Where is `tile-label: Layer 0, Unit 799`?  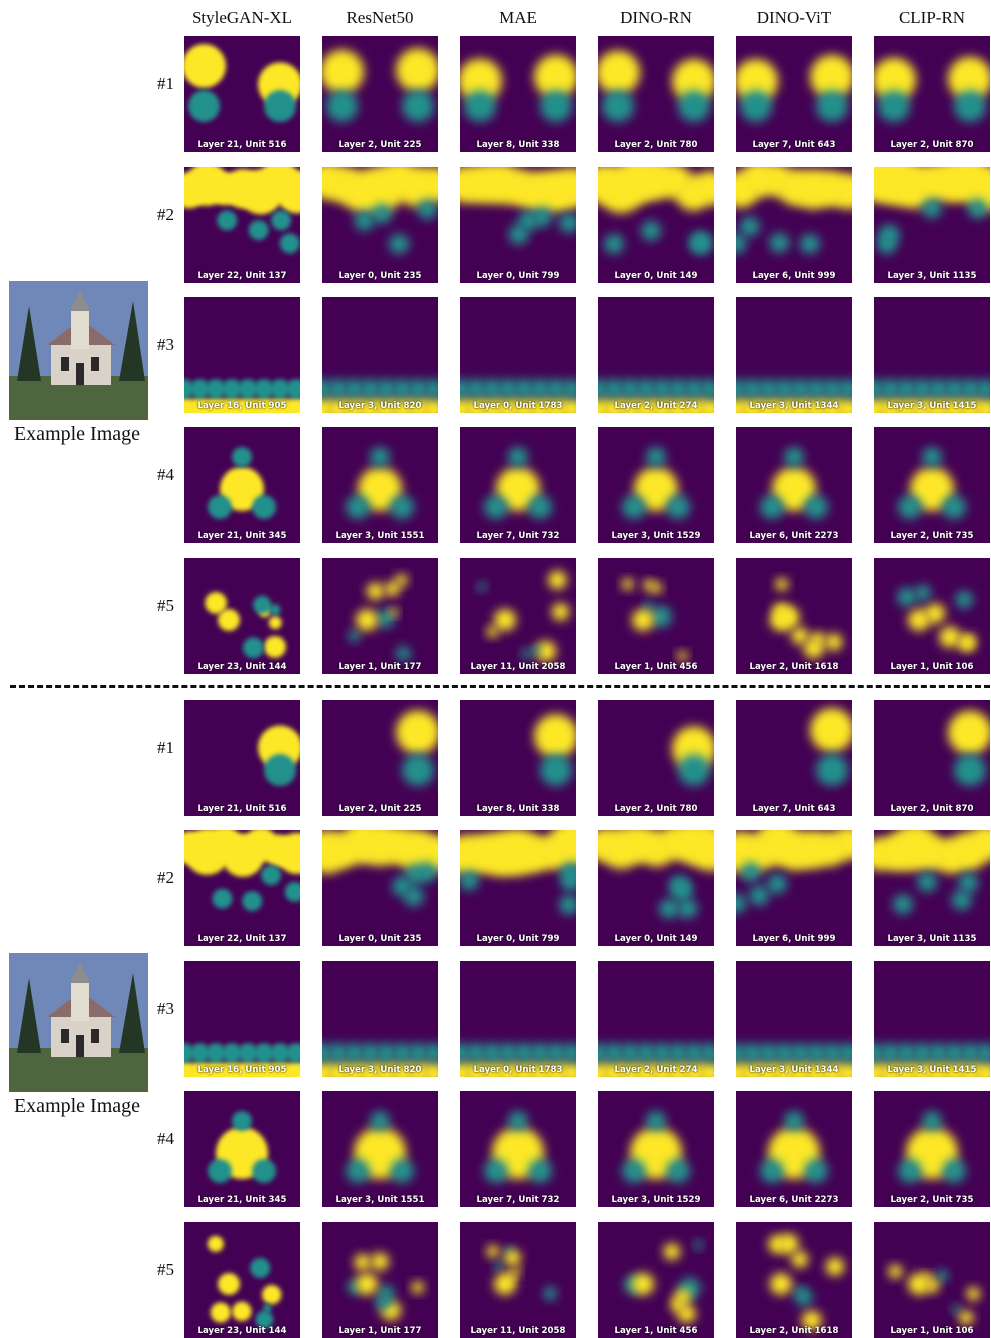 tile-label: Layer 0, Unit 799 is located at coordinates (518, 939).